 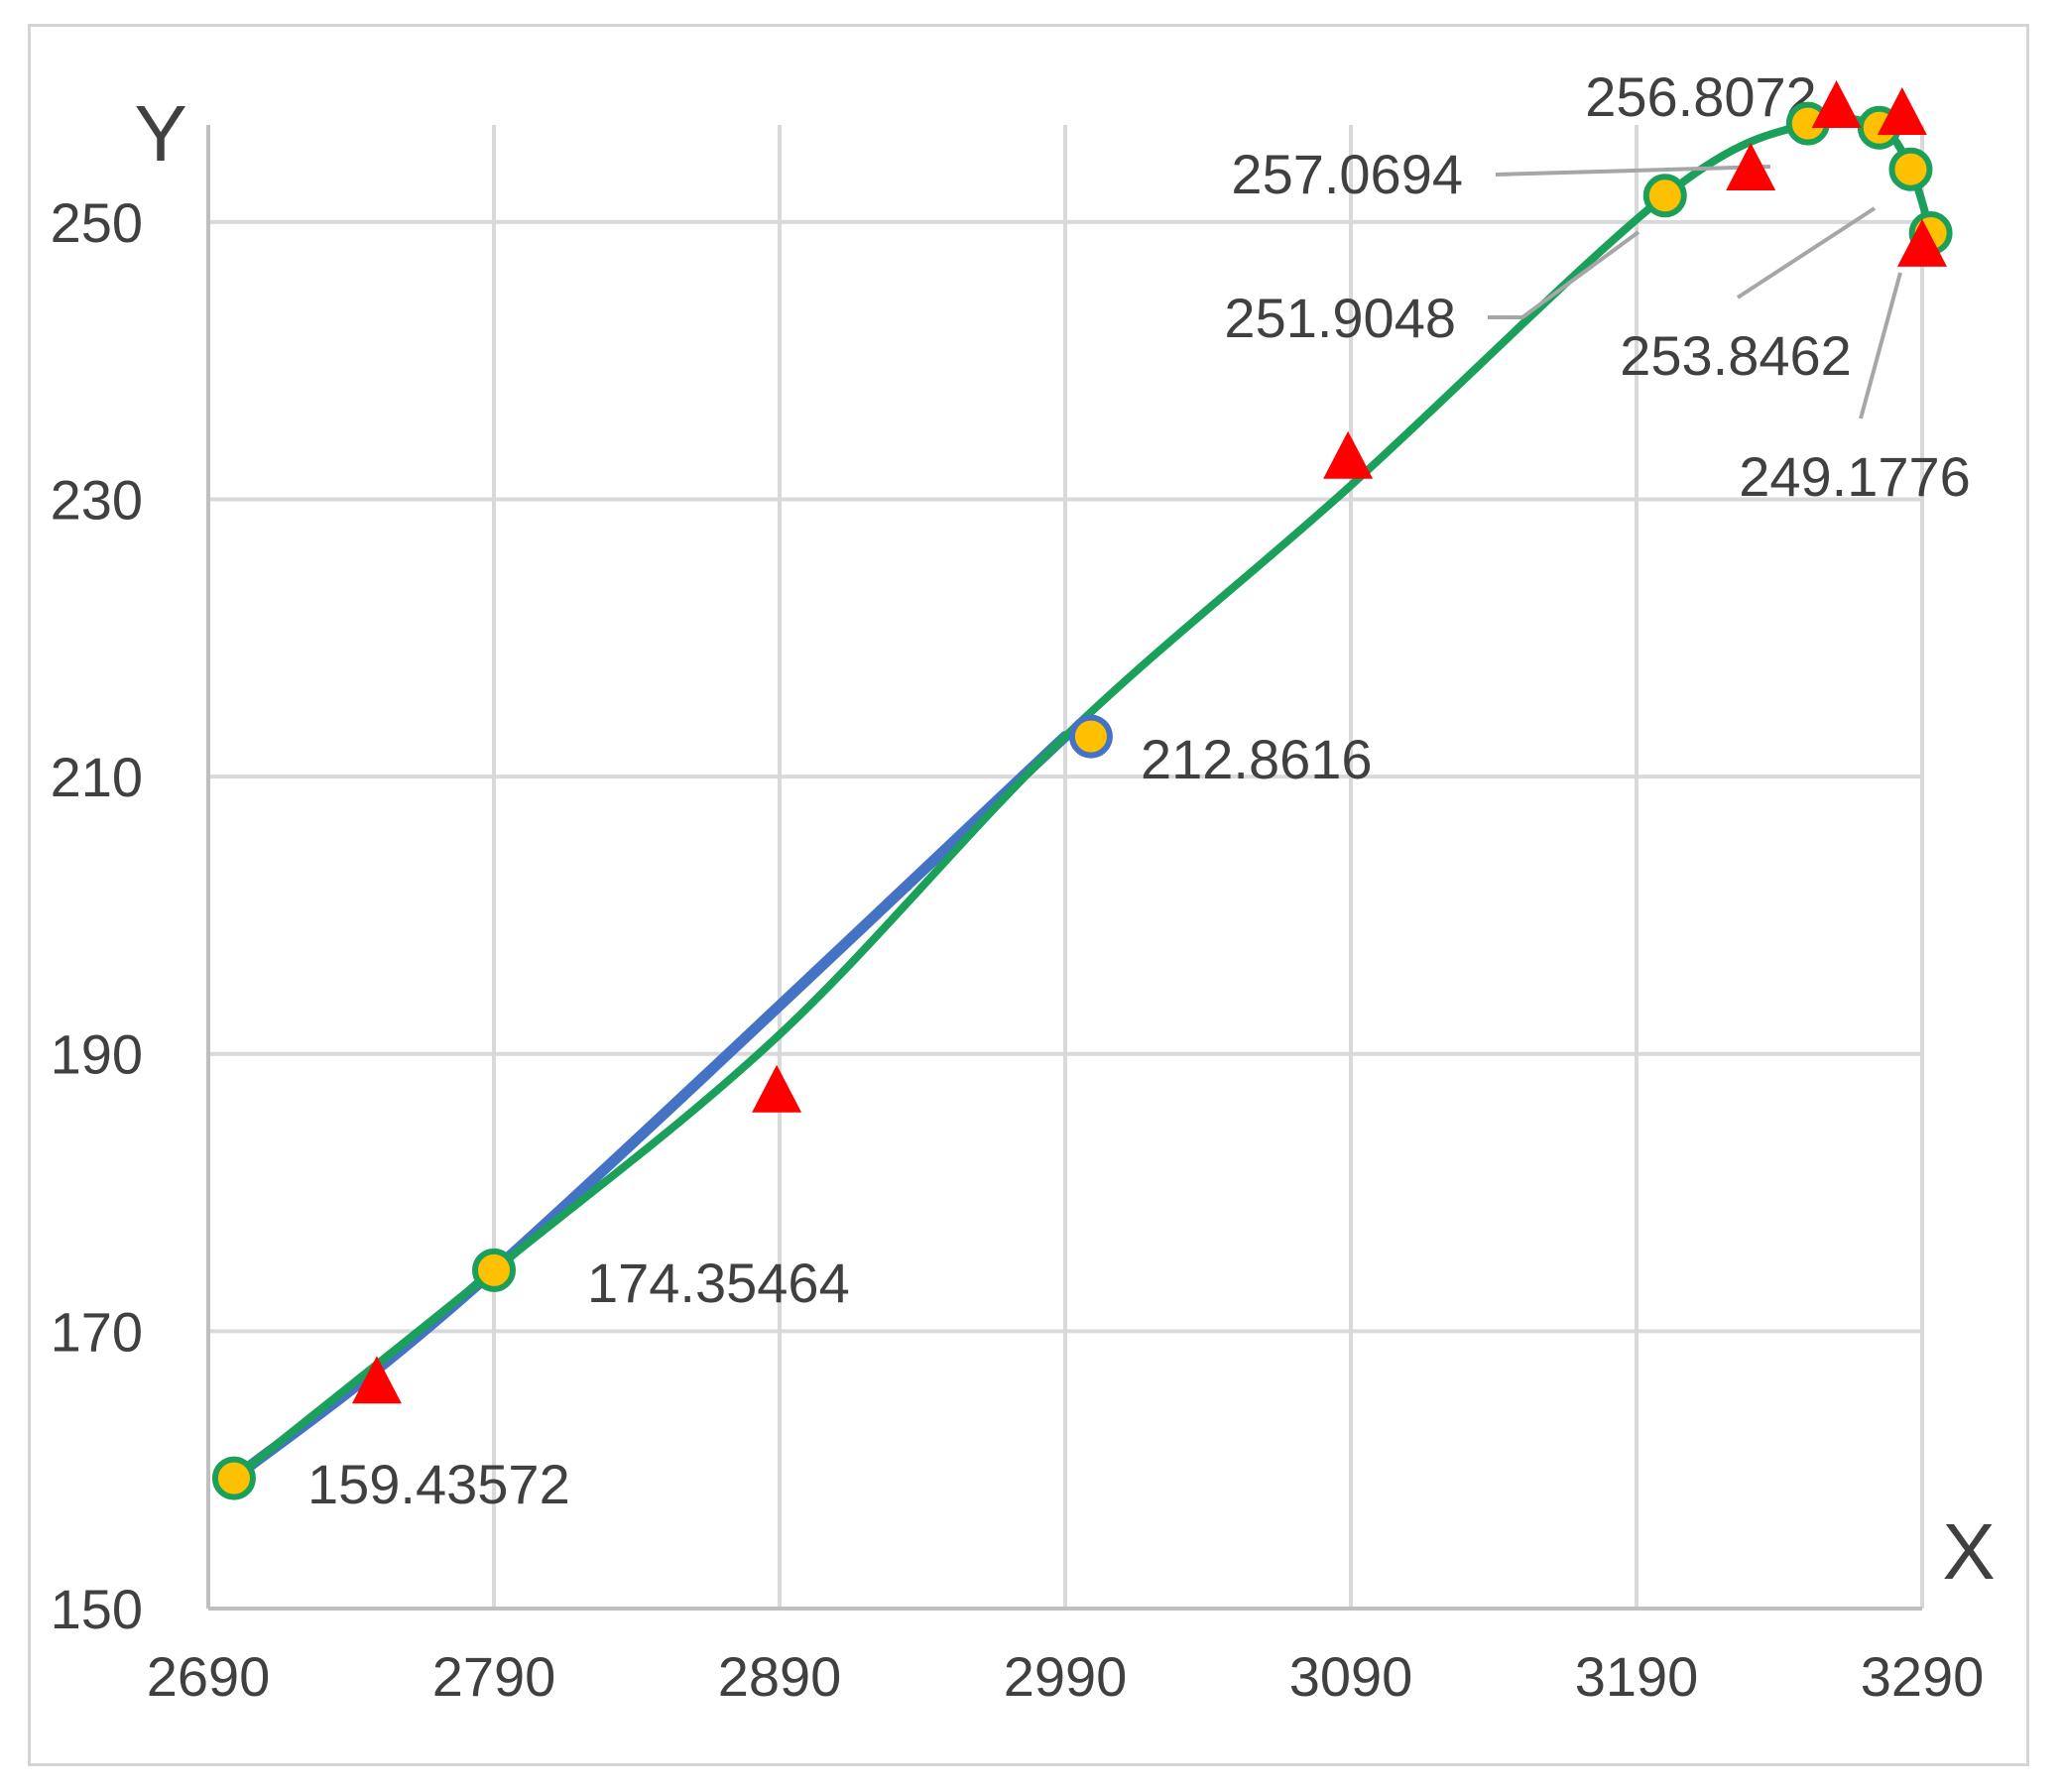 I want to click on x-tick-label: 3290, so click(x=1923, y=1677).